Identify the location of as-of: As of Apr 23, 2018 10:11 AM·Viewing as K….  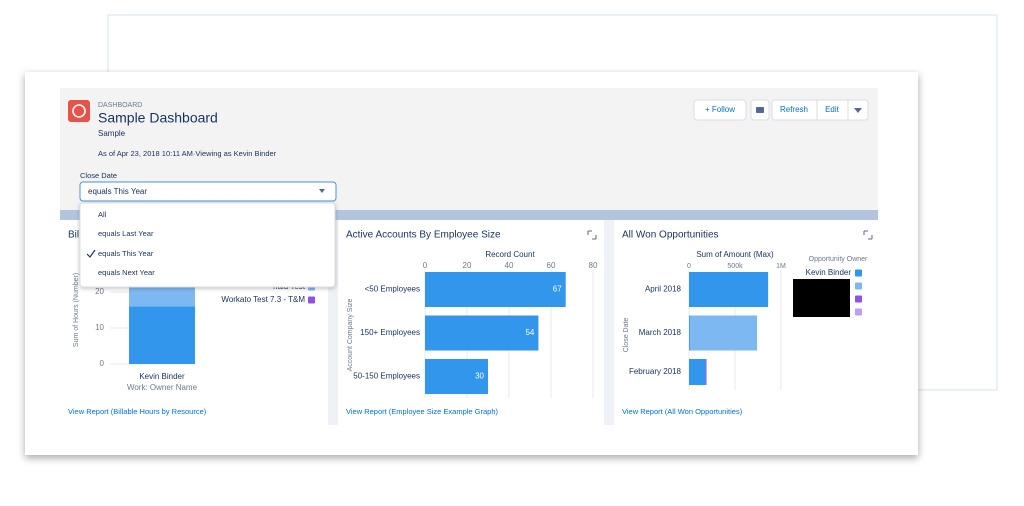
(187, 153).